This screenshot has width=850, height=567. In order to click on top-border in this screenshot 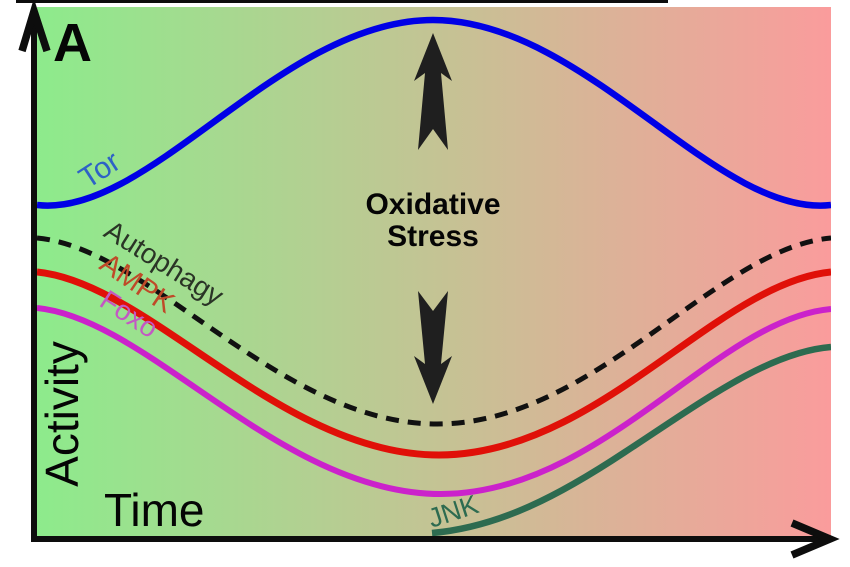, I will do `click(342, 1)`.